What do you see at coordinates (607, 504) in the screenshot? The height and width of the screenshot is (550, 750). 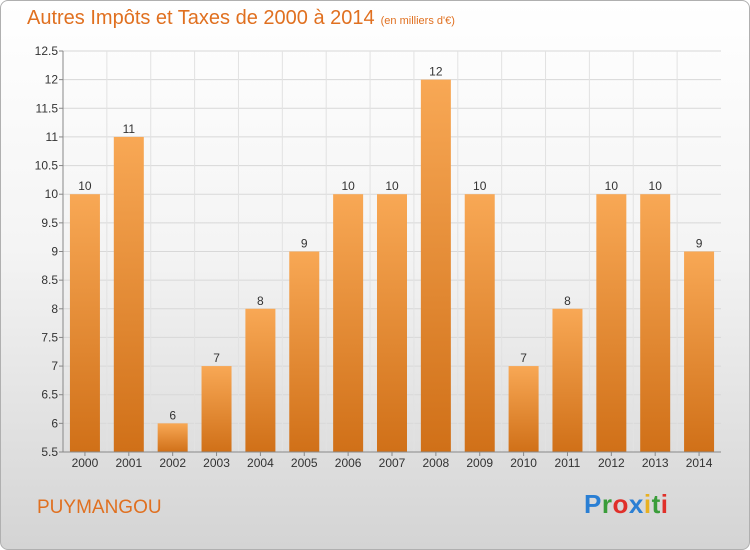 I see `logo-letter: r` at bounding box center [607, 504].